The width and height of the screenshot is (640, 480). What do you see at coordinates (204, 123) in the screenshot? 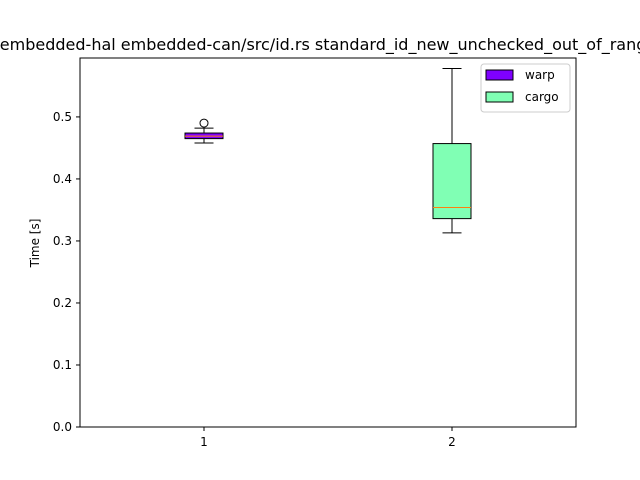
I see `outlier-point` at bounding box center [204, 123].